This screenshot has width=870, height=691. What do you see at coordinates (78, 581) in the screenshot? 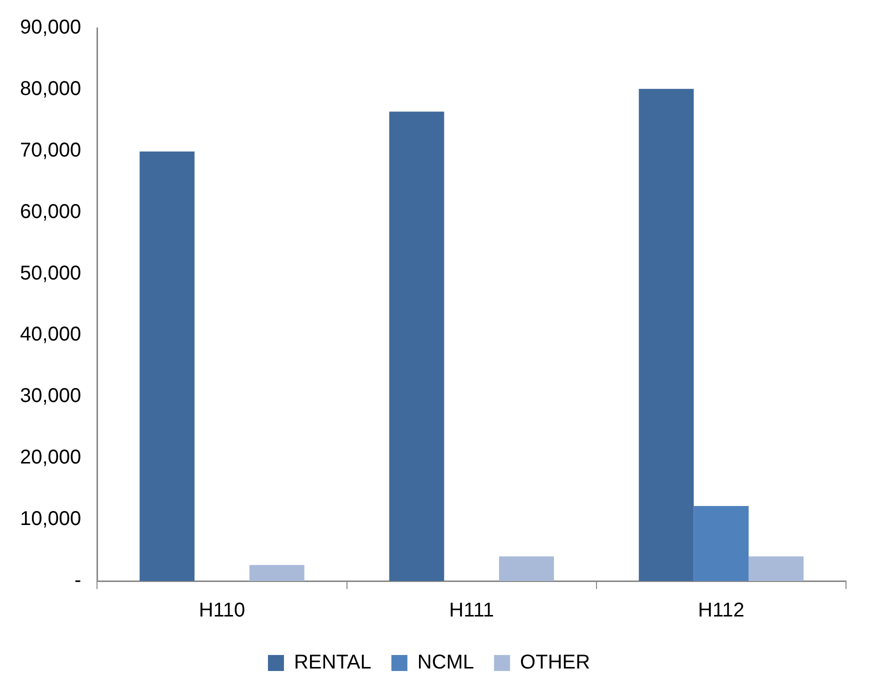
I see `y-tick-label: -` at bounding box center [78, 581].